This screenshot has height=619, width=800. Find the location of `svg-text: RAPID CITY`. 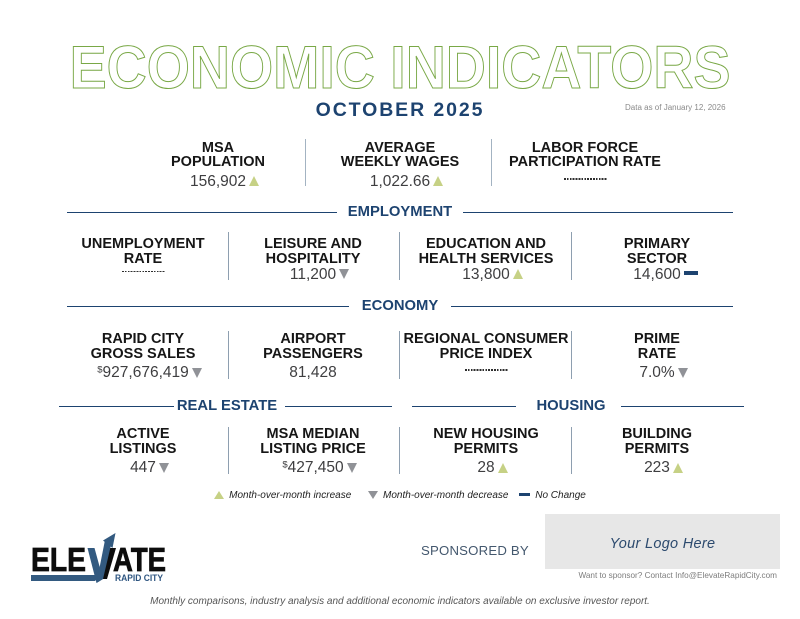

svg-text: RAPID CITY is located at coordinates (139, 578).